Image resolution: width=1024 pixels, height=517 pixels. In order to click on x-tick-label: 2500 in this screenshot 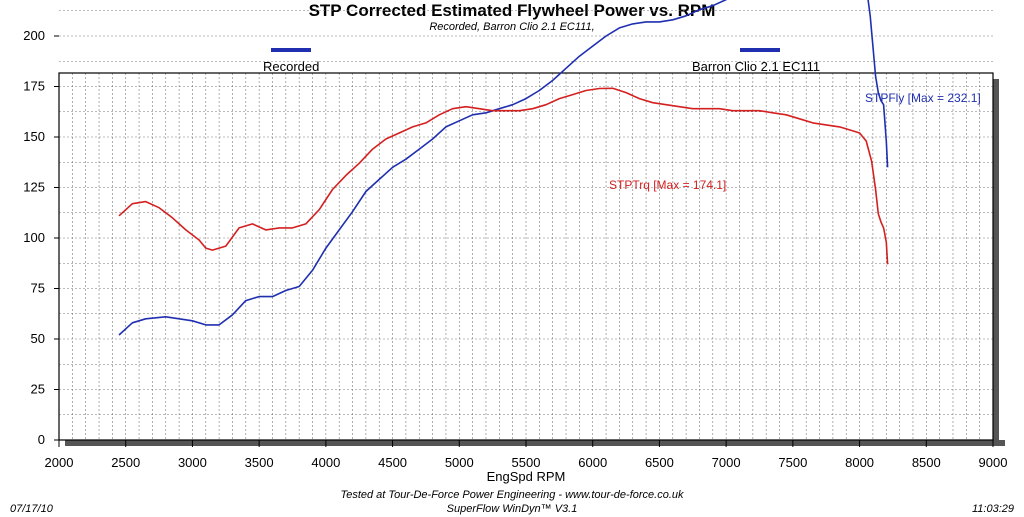, I will do `click(125, 462)`.